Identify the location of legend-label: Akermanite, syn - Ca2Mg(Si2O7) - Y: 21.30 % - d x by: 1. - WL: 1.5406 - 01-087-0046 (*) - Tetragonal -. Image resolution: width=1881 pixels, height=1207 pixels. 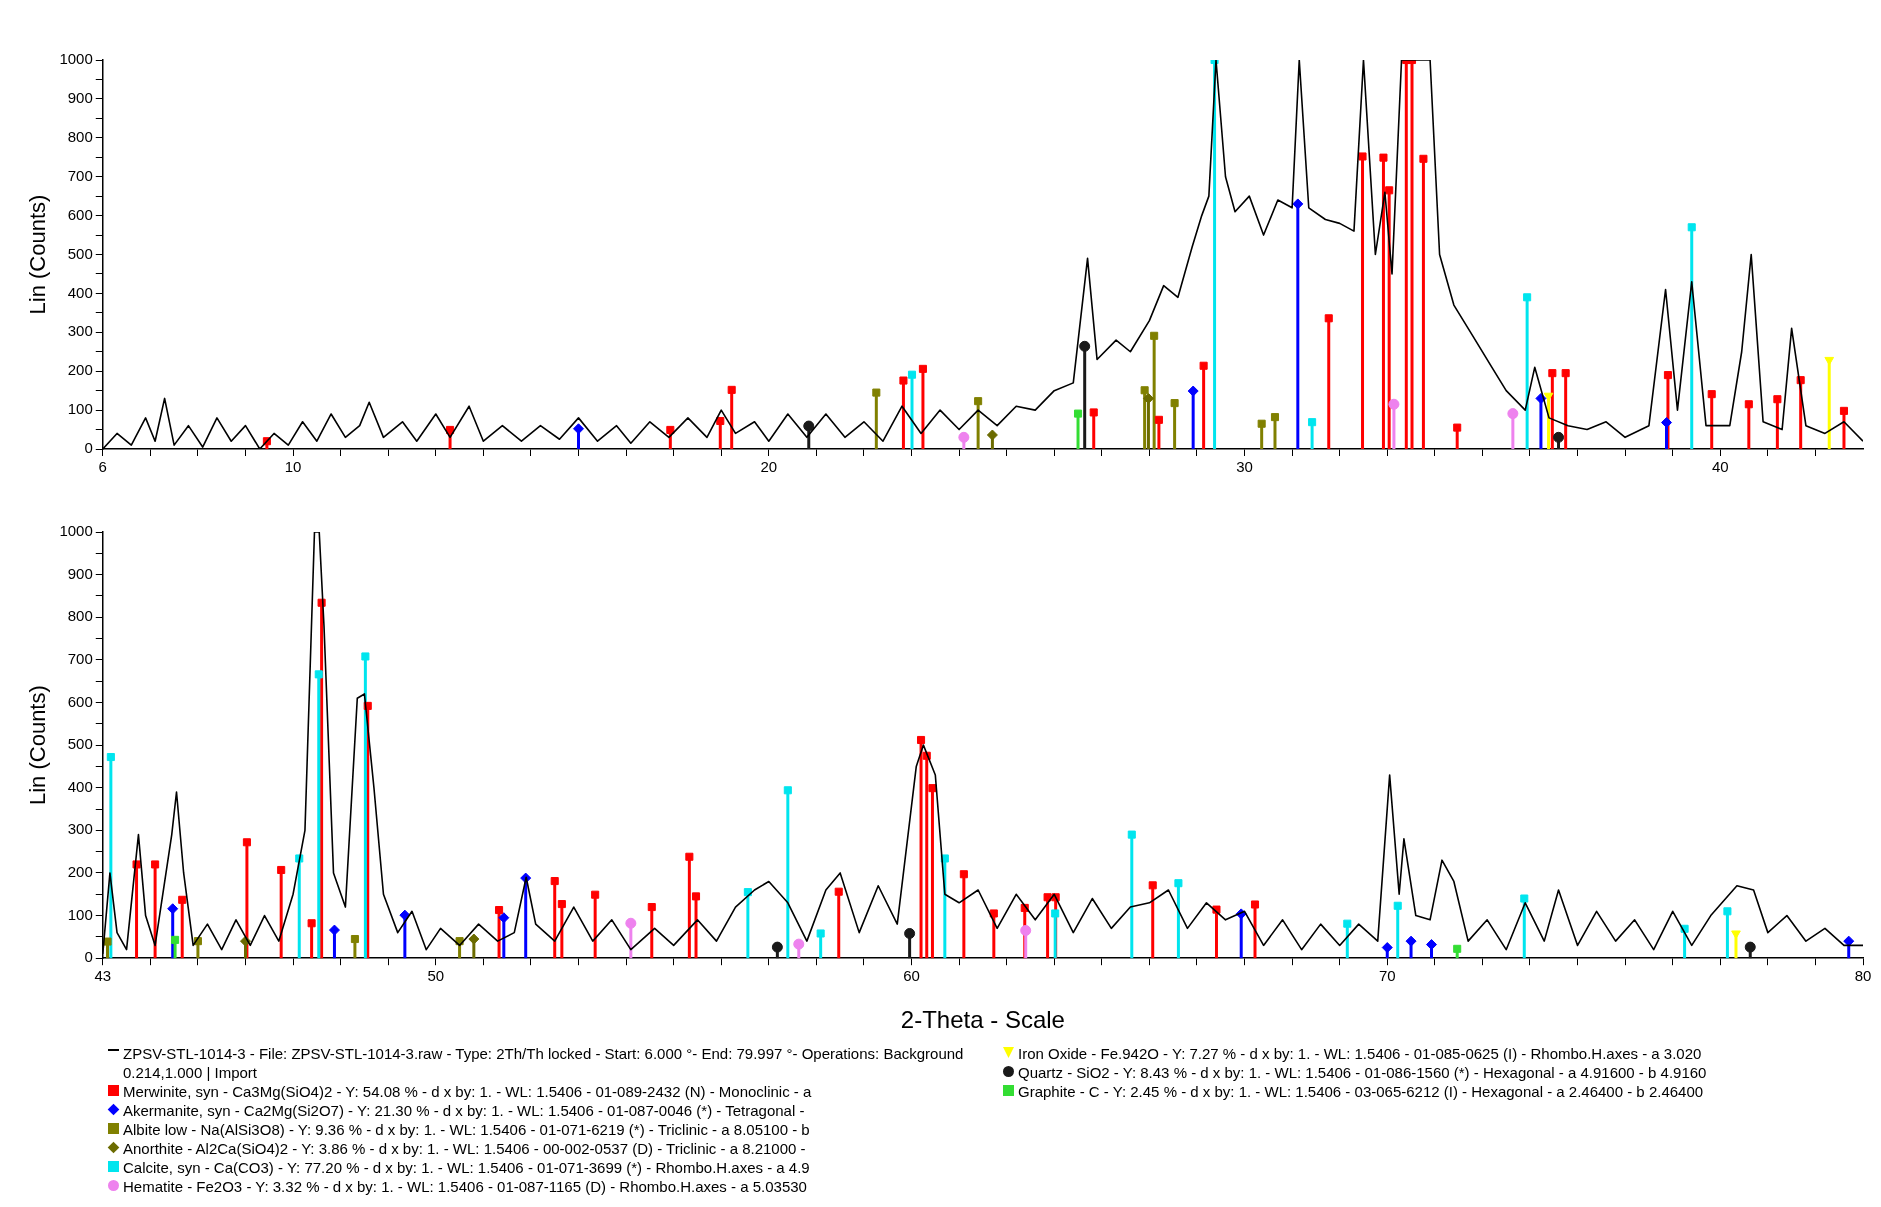
(464, 1110).